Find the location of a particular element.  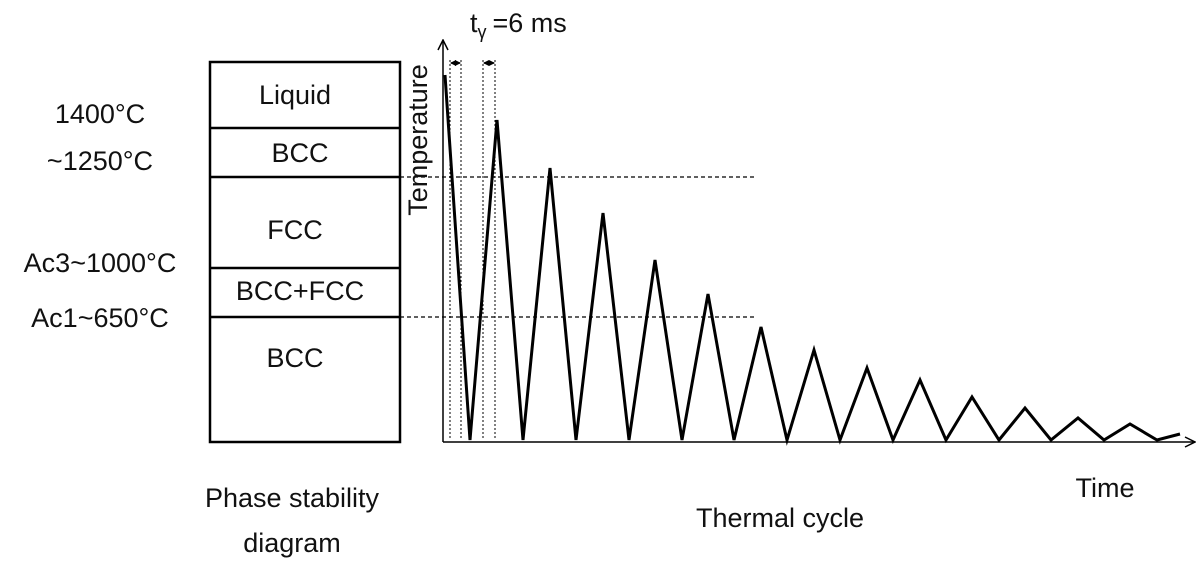

y-axis-label: Temperature is located at coordinates (418, 140).